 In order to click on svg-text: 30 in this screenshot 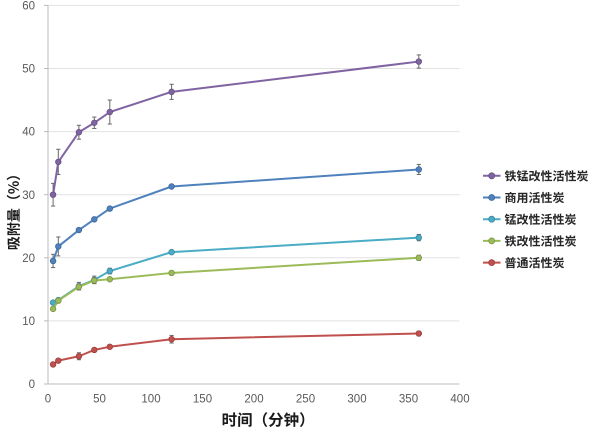, I will do `click(28, 196)`.